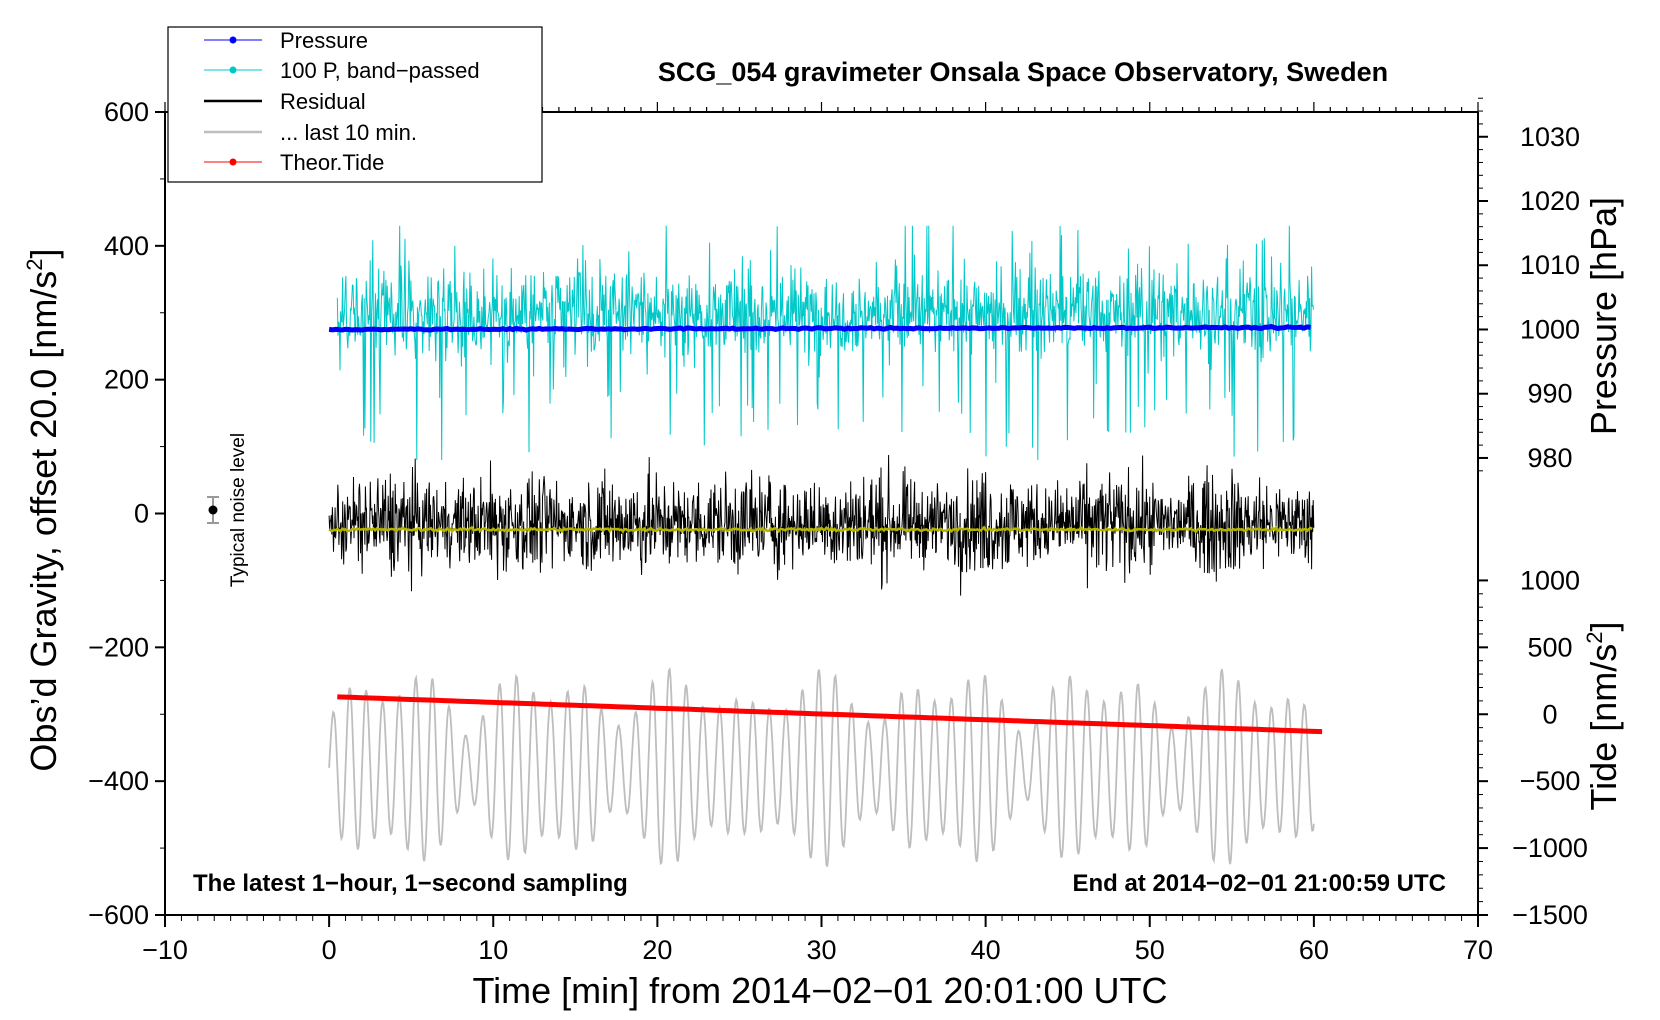  What do you see at coordinates (233, 70) in the screenshot?
I see `legend-marker-band-passed` at bounding box center [233, 70].